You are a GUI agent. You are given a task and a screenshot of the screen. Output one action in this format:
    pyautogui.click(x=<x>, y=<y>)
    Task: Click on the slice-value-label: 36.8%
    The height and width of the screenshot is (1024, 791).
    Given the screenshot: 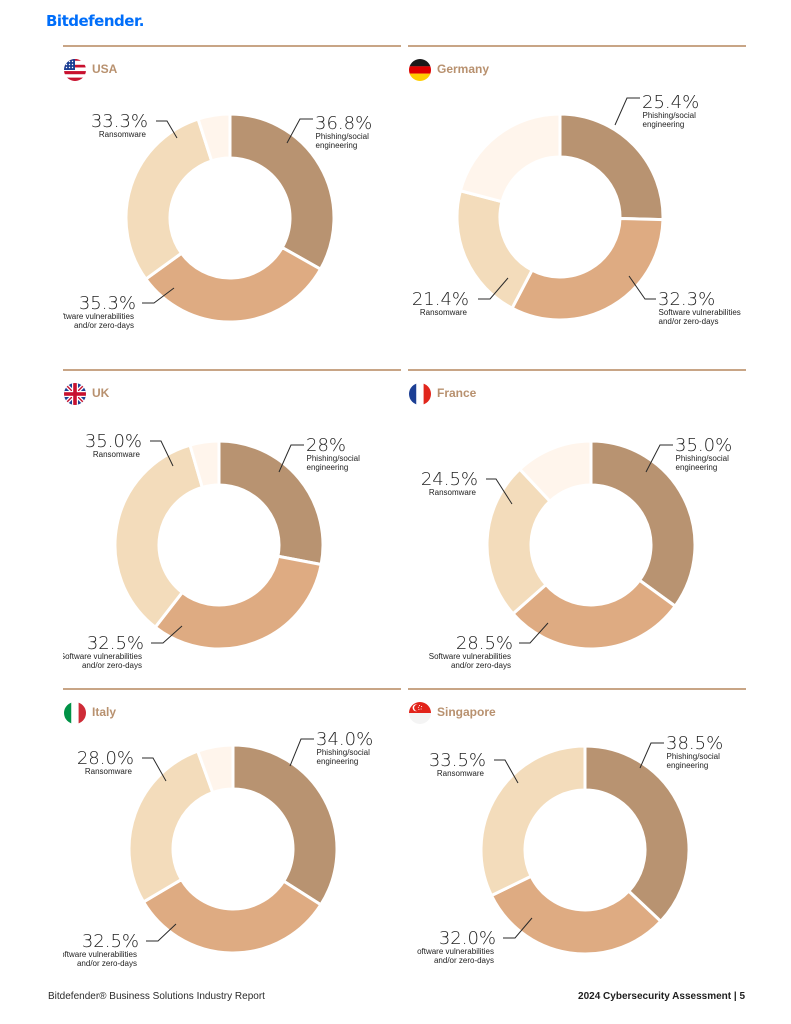 What is the action you would take?
    pyautogui.click(x=343, y=123)
    